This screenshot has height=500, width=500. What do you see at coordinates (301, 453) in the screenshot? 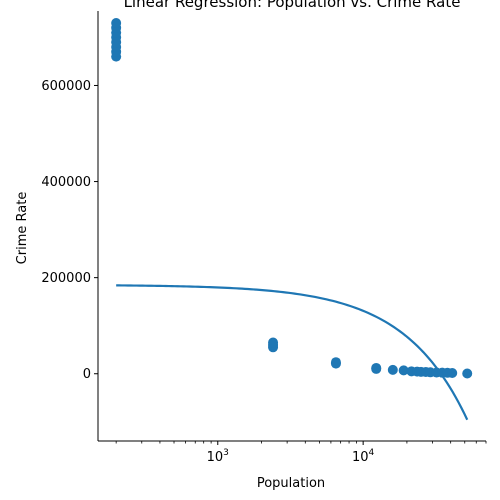
I see `x-ticks: 103 104` at bounding box center [301, 453].